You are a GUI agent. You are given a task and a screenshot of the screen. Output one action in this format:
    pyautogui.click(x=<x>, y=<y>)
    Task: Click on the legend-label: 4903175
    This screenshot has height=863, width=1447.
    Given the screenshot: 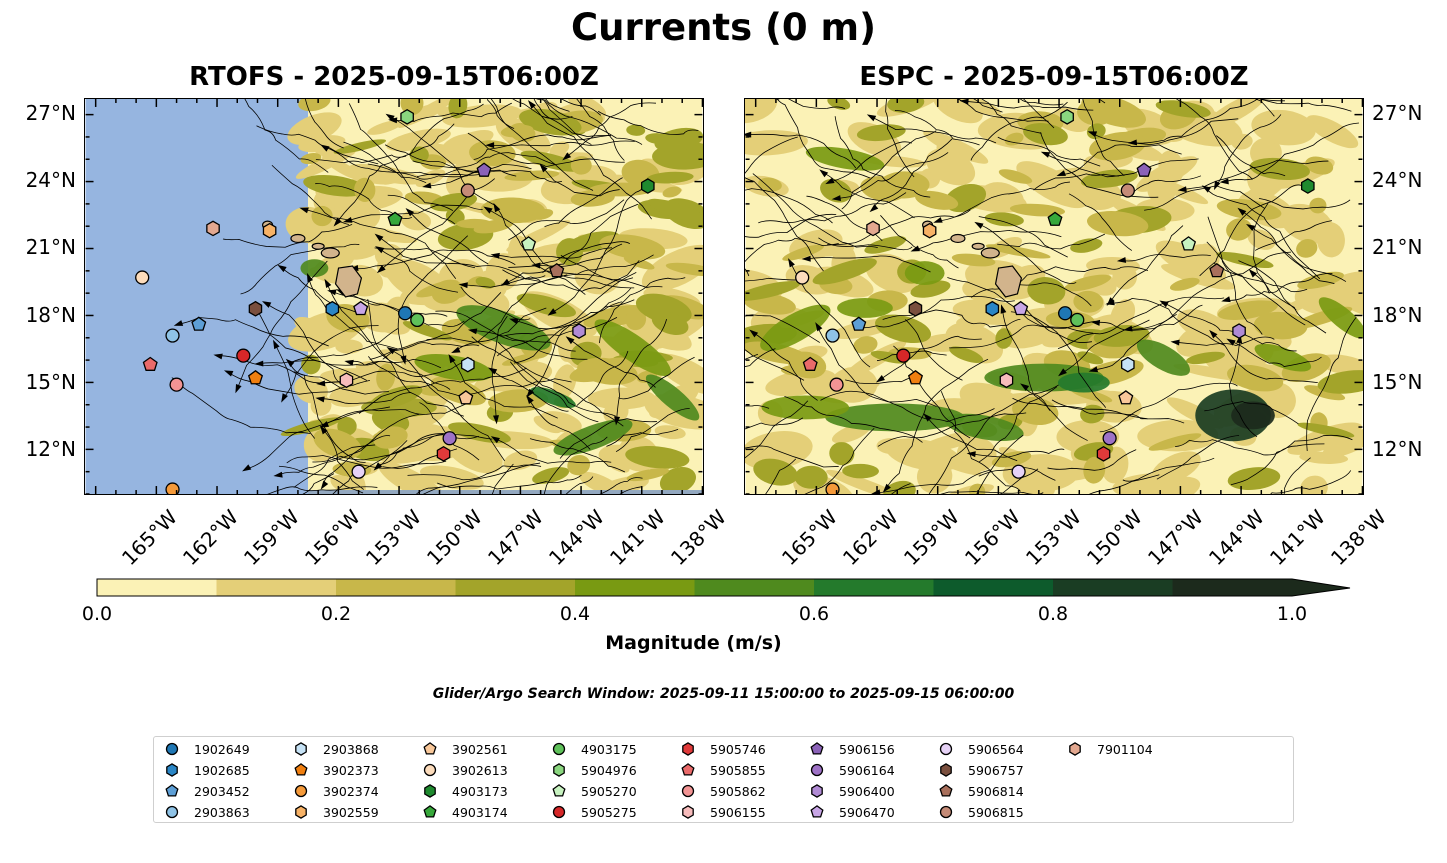 What is the action you would take?
    pyautogui.click(x=609, y=749)
    